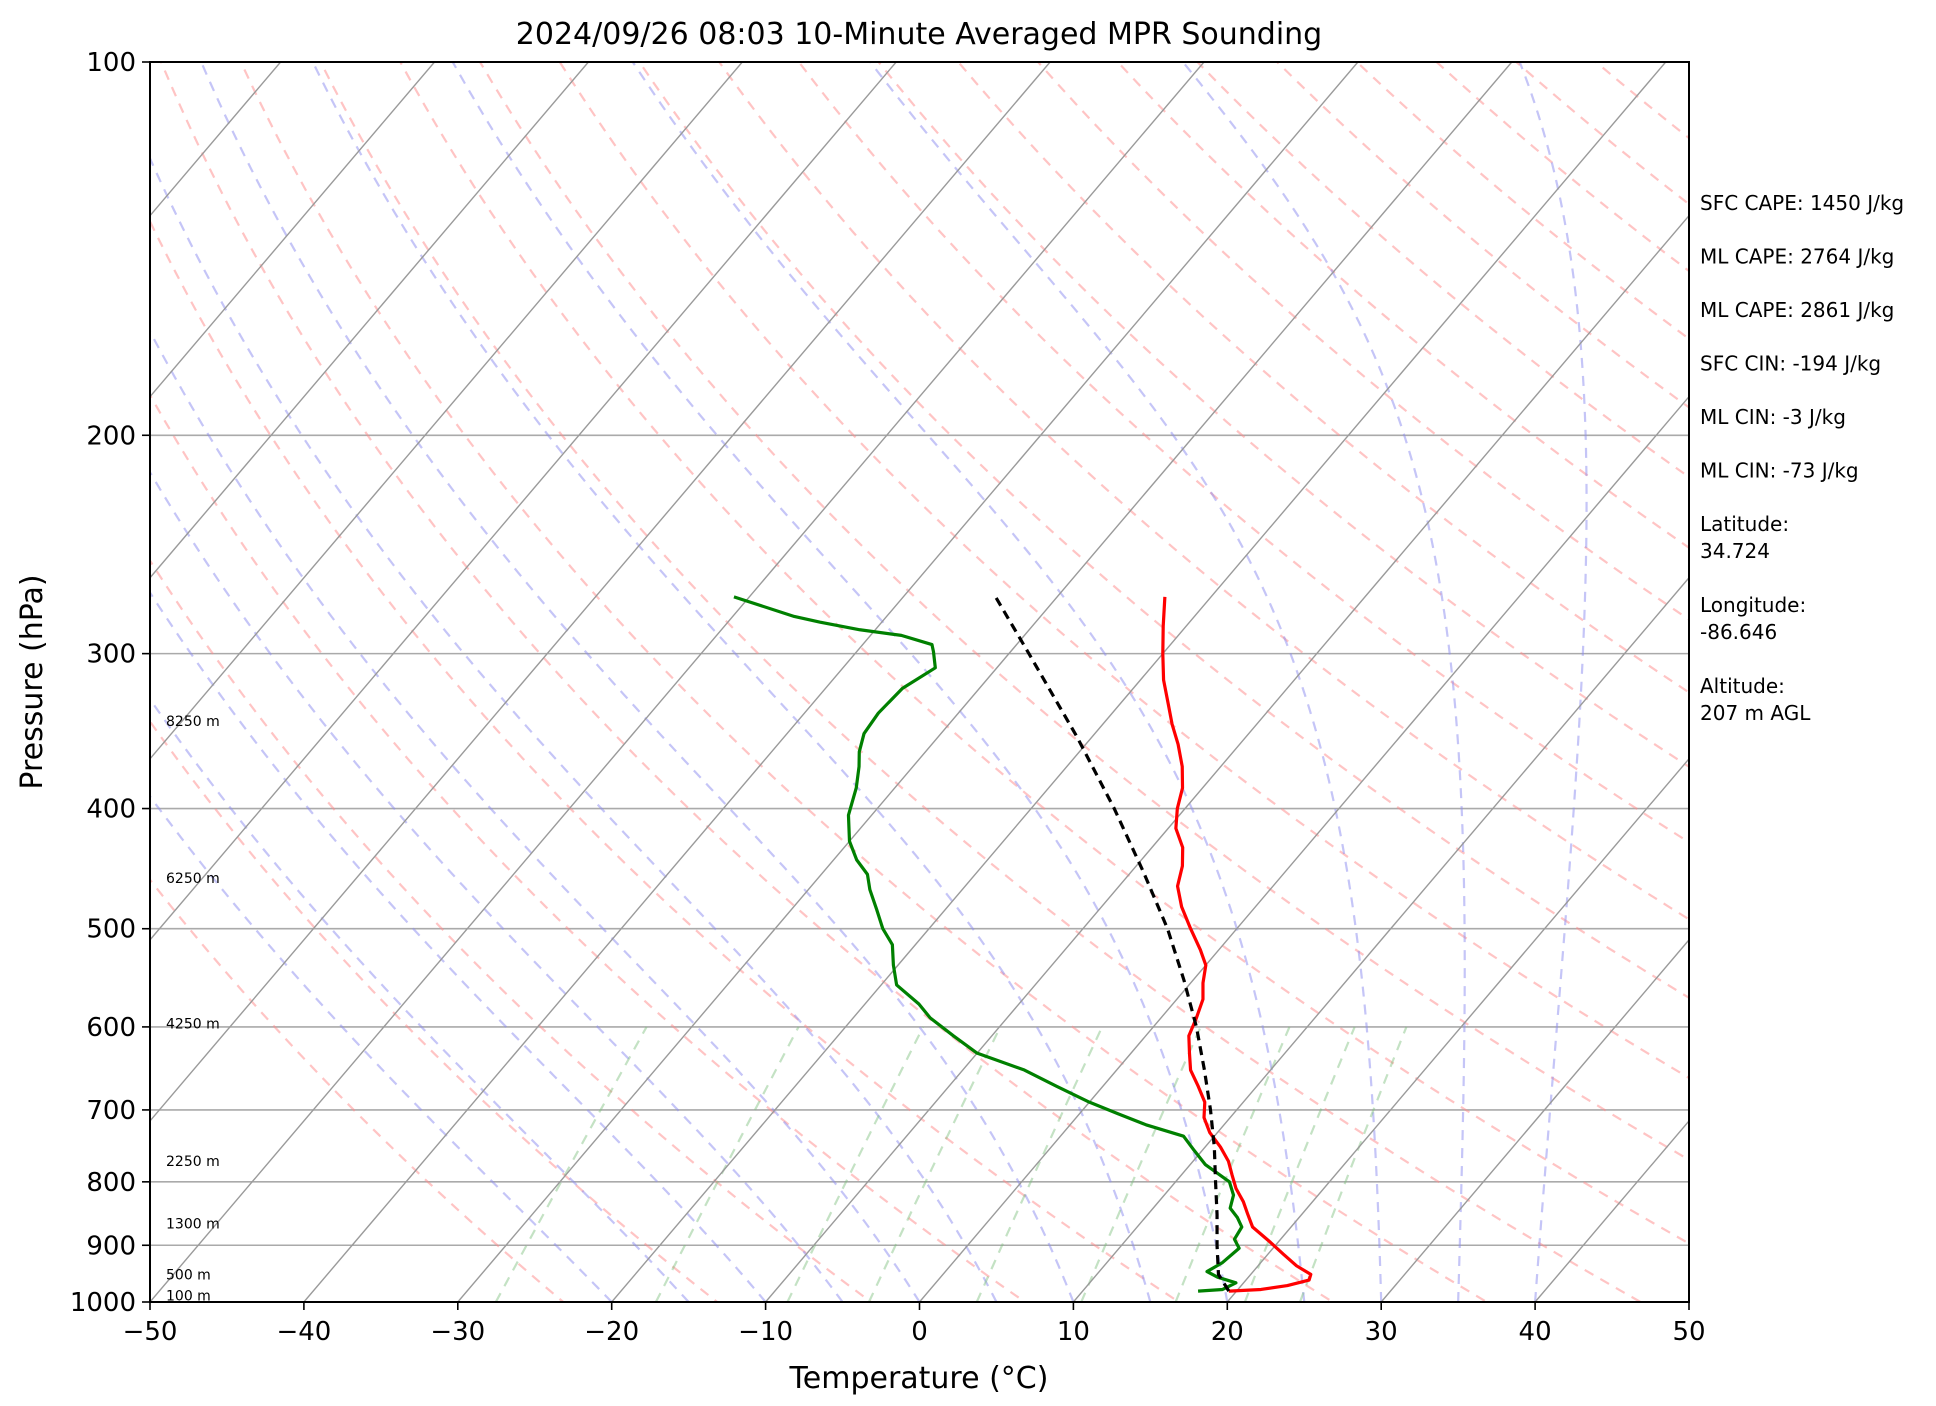 Image resolution: width=1936 pixels, height=1406 pixels. I want to click on height-label: 4250 m, so click(193, 1024).